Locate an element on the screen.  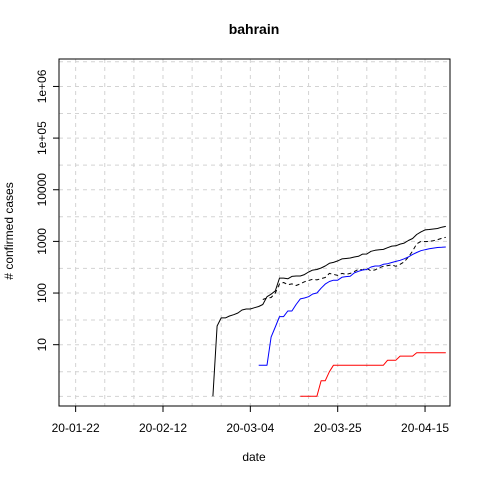
y-tick-label: 10 is located at coordinates (42, 345).